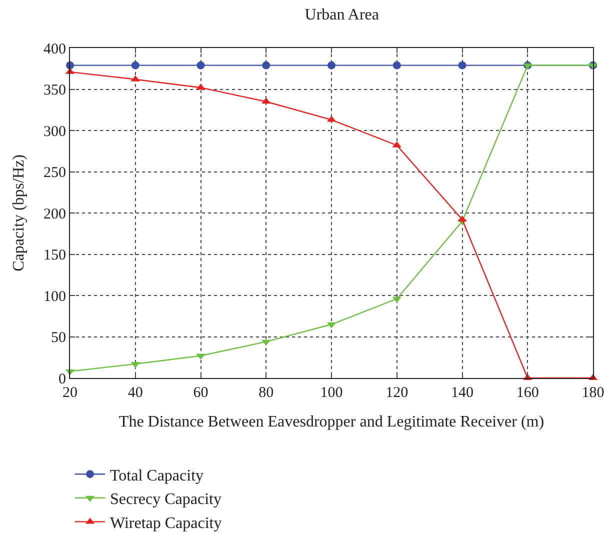 The height and width of the screenshot is (551, 616). Describe the element at coordinates (135, 393) in the screenshot. I see `x-tick-label: 40` at that location.